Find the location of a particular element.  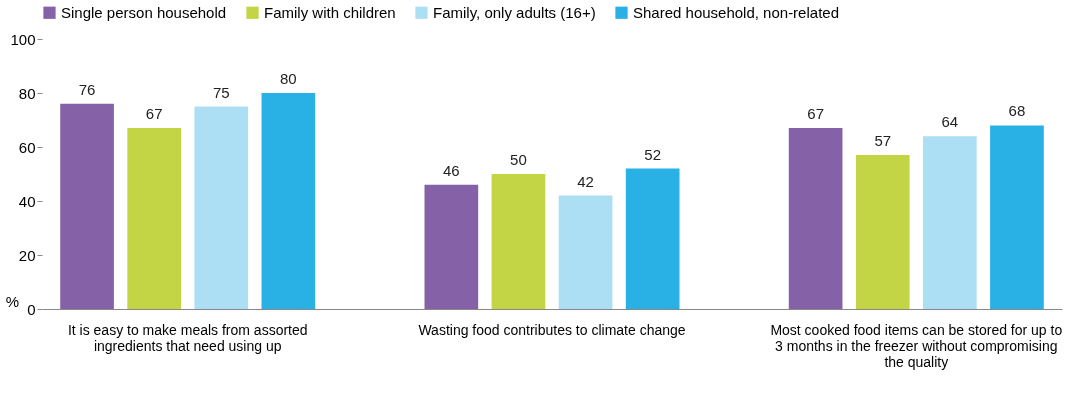

data-label: 57 is located at coordinates (883, 141).